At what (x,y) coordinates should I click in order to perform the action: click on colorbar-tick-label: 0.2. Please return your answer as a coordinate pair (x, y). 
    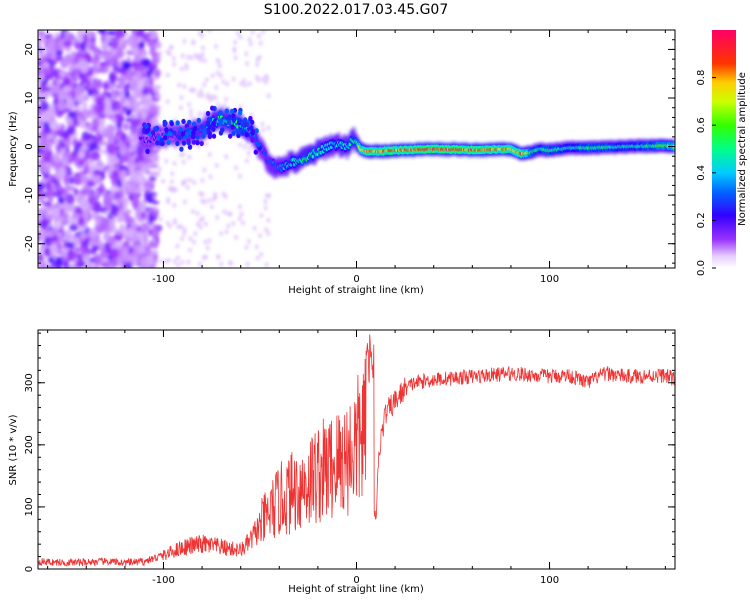
    Looking at the image, I should click on (701, 220).